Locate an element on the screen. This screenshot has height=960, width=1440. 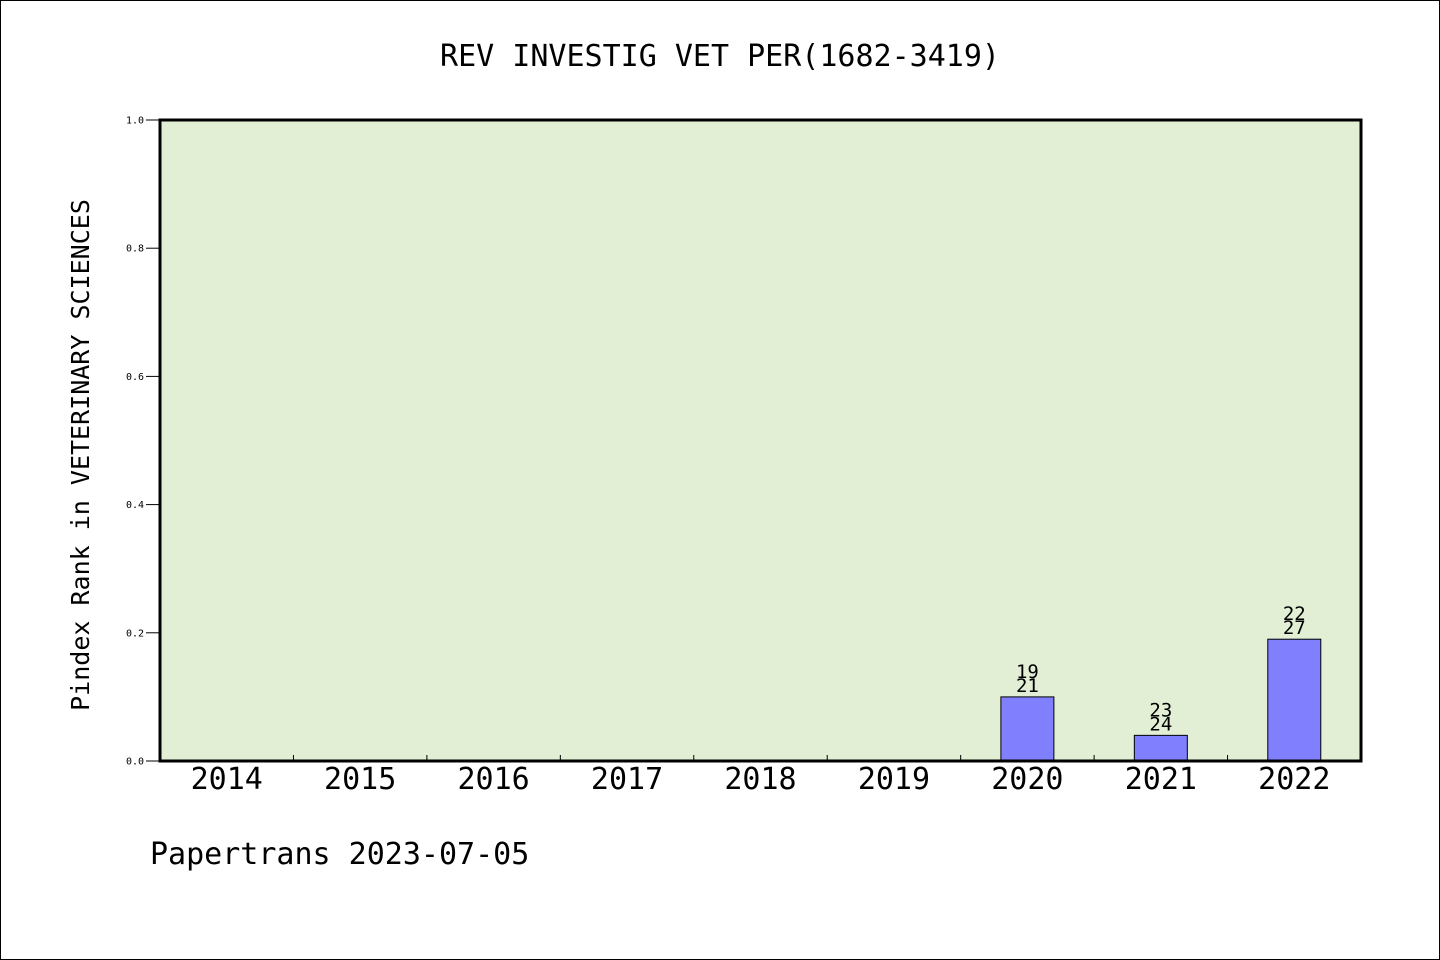
y-axis-label: Pindex Rank in VETERINARY SCIENCES is located at coordinates (80, 455).